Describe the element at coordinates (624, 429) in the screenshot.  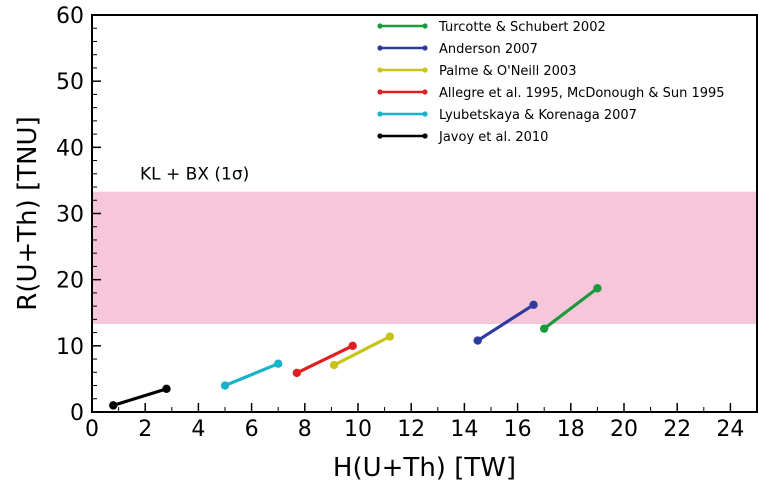
I see `x-tick-label: 20` at that location.